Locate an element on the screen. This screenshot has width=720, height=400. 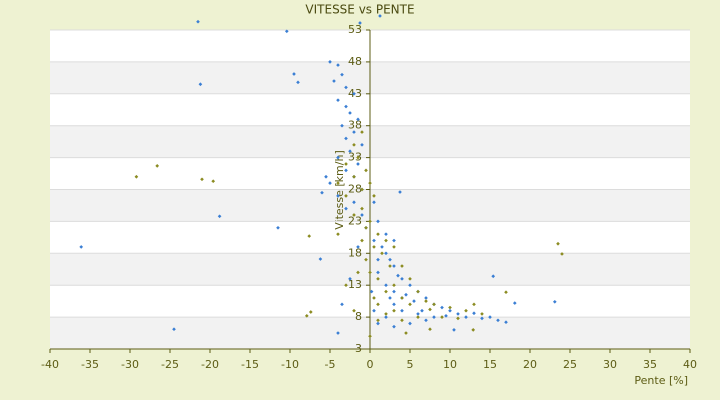
y-tick-label: 53 is located at coordinates (355, 29).